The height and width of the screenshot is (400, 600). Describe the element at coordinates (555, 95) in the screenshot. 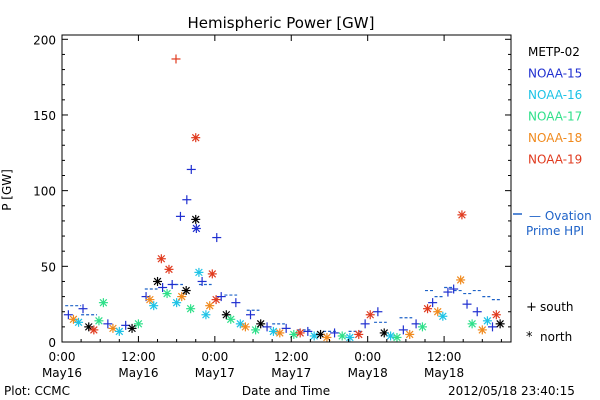

I see `legend-entry: NOAA-16` at that location.